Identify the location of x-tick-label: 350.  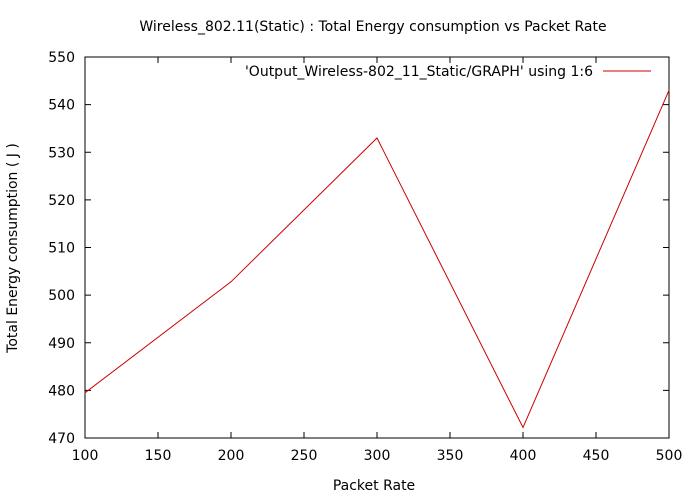
(450, 456).